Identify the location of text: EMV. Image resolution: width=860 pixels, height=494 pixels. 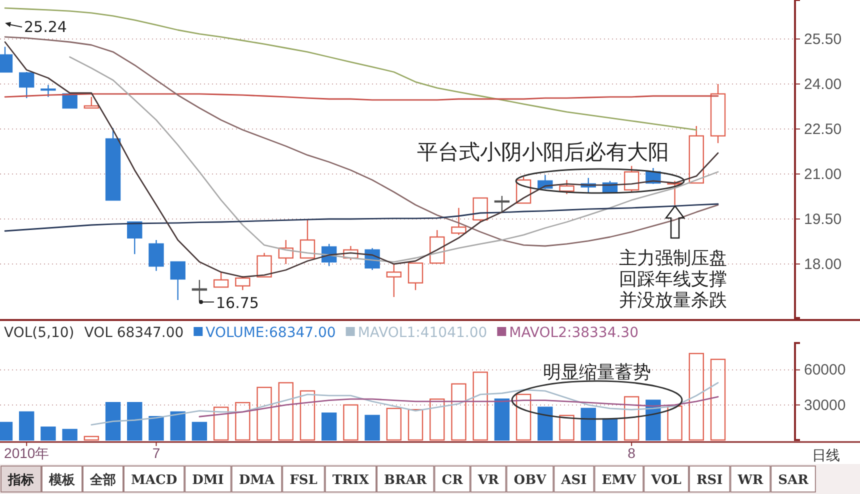
(620, 480).